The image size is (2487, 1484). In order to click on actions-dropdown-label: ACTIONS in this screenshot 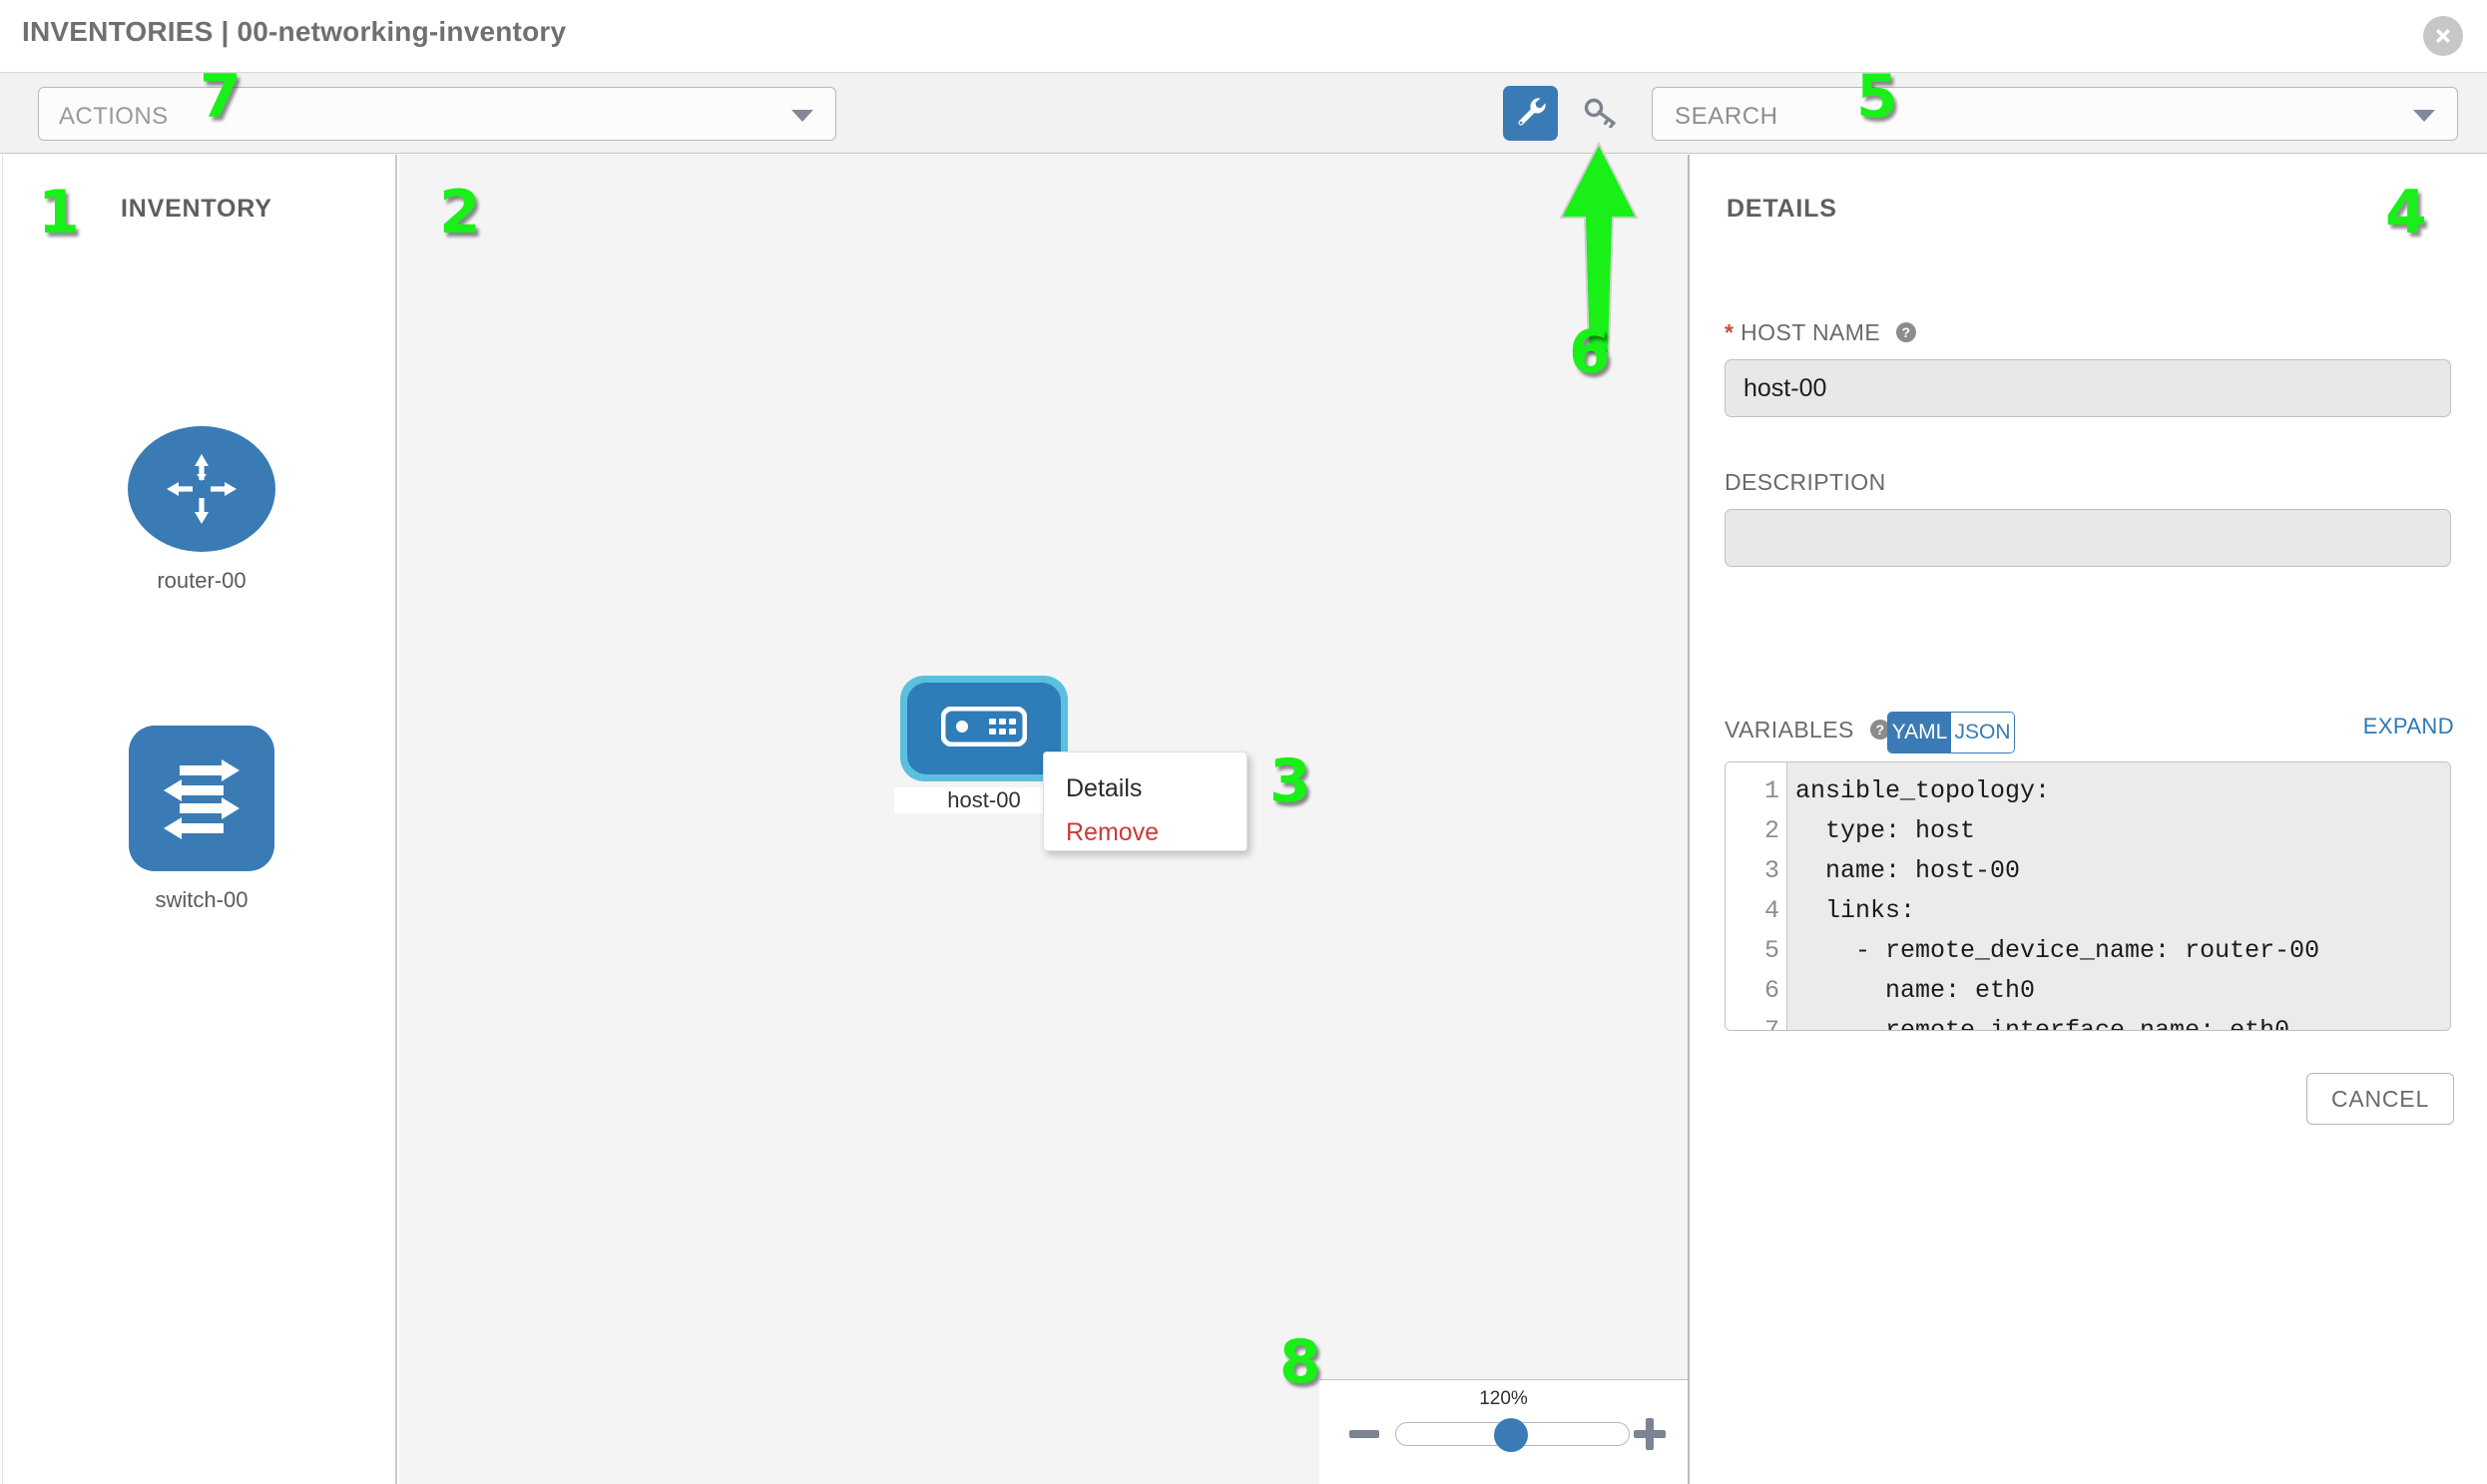, I will do `click(114, 116)`.